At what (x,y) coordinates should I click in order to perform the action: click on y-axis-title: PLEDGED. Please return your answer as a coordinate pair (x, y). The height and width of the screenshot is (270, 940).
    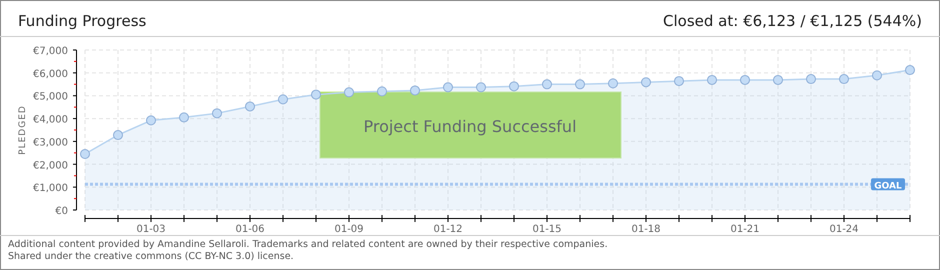
    Looking at the image, I should click on (23, 130).